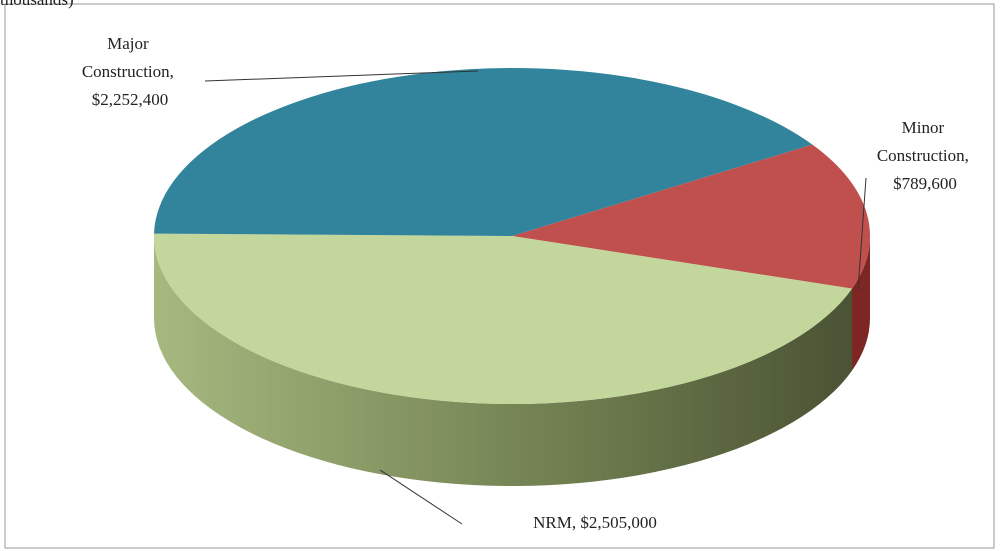  Describe the element at coordinates (925, 155) in the screenshot. I see `data-label: Minor Construction, $789,600` at that location.